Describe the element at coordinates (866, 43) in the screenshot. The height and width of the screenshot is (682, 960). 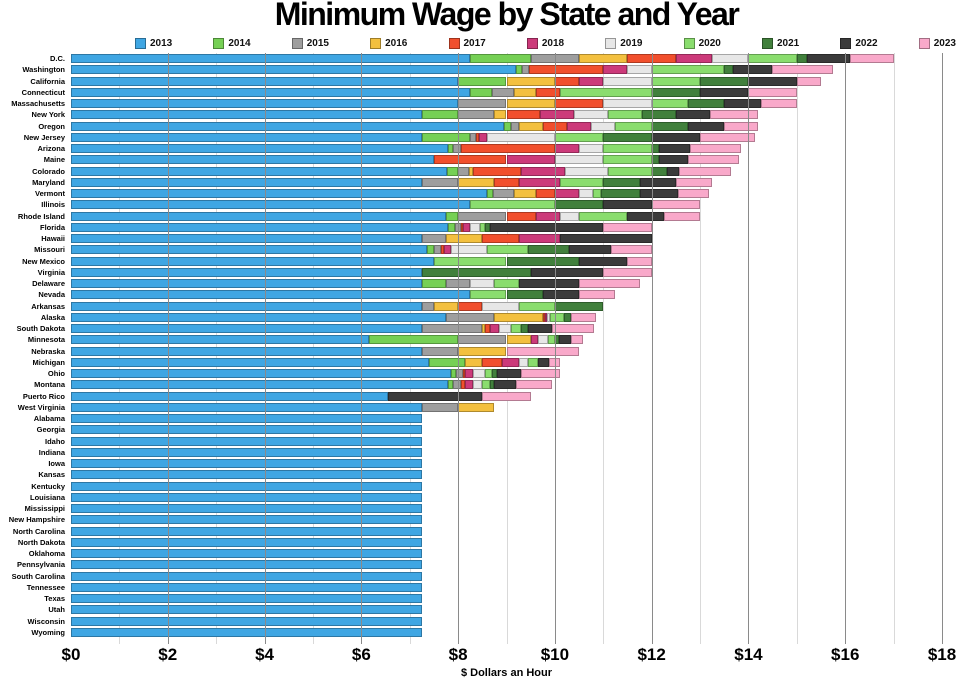
I see `legend-label-2022: 2022` at that location.